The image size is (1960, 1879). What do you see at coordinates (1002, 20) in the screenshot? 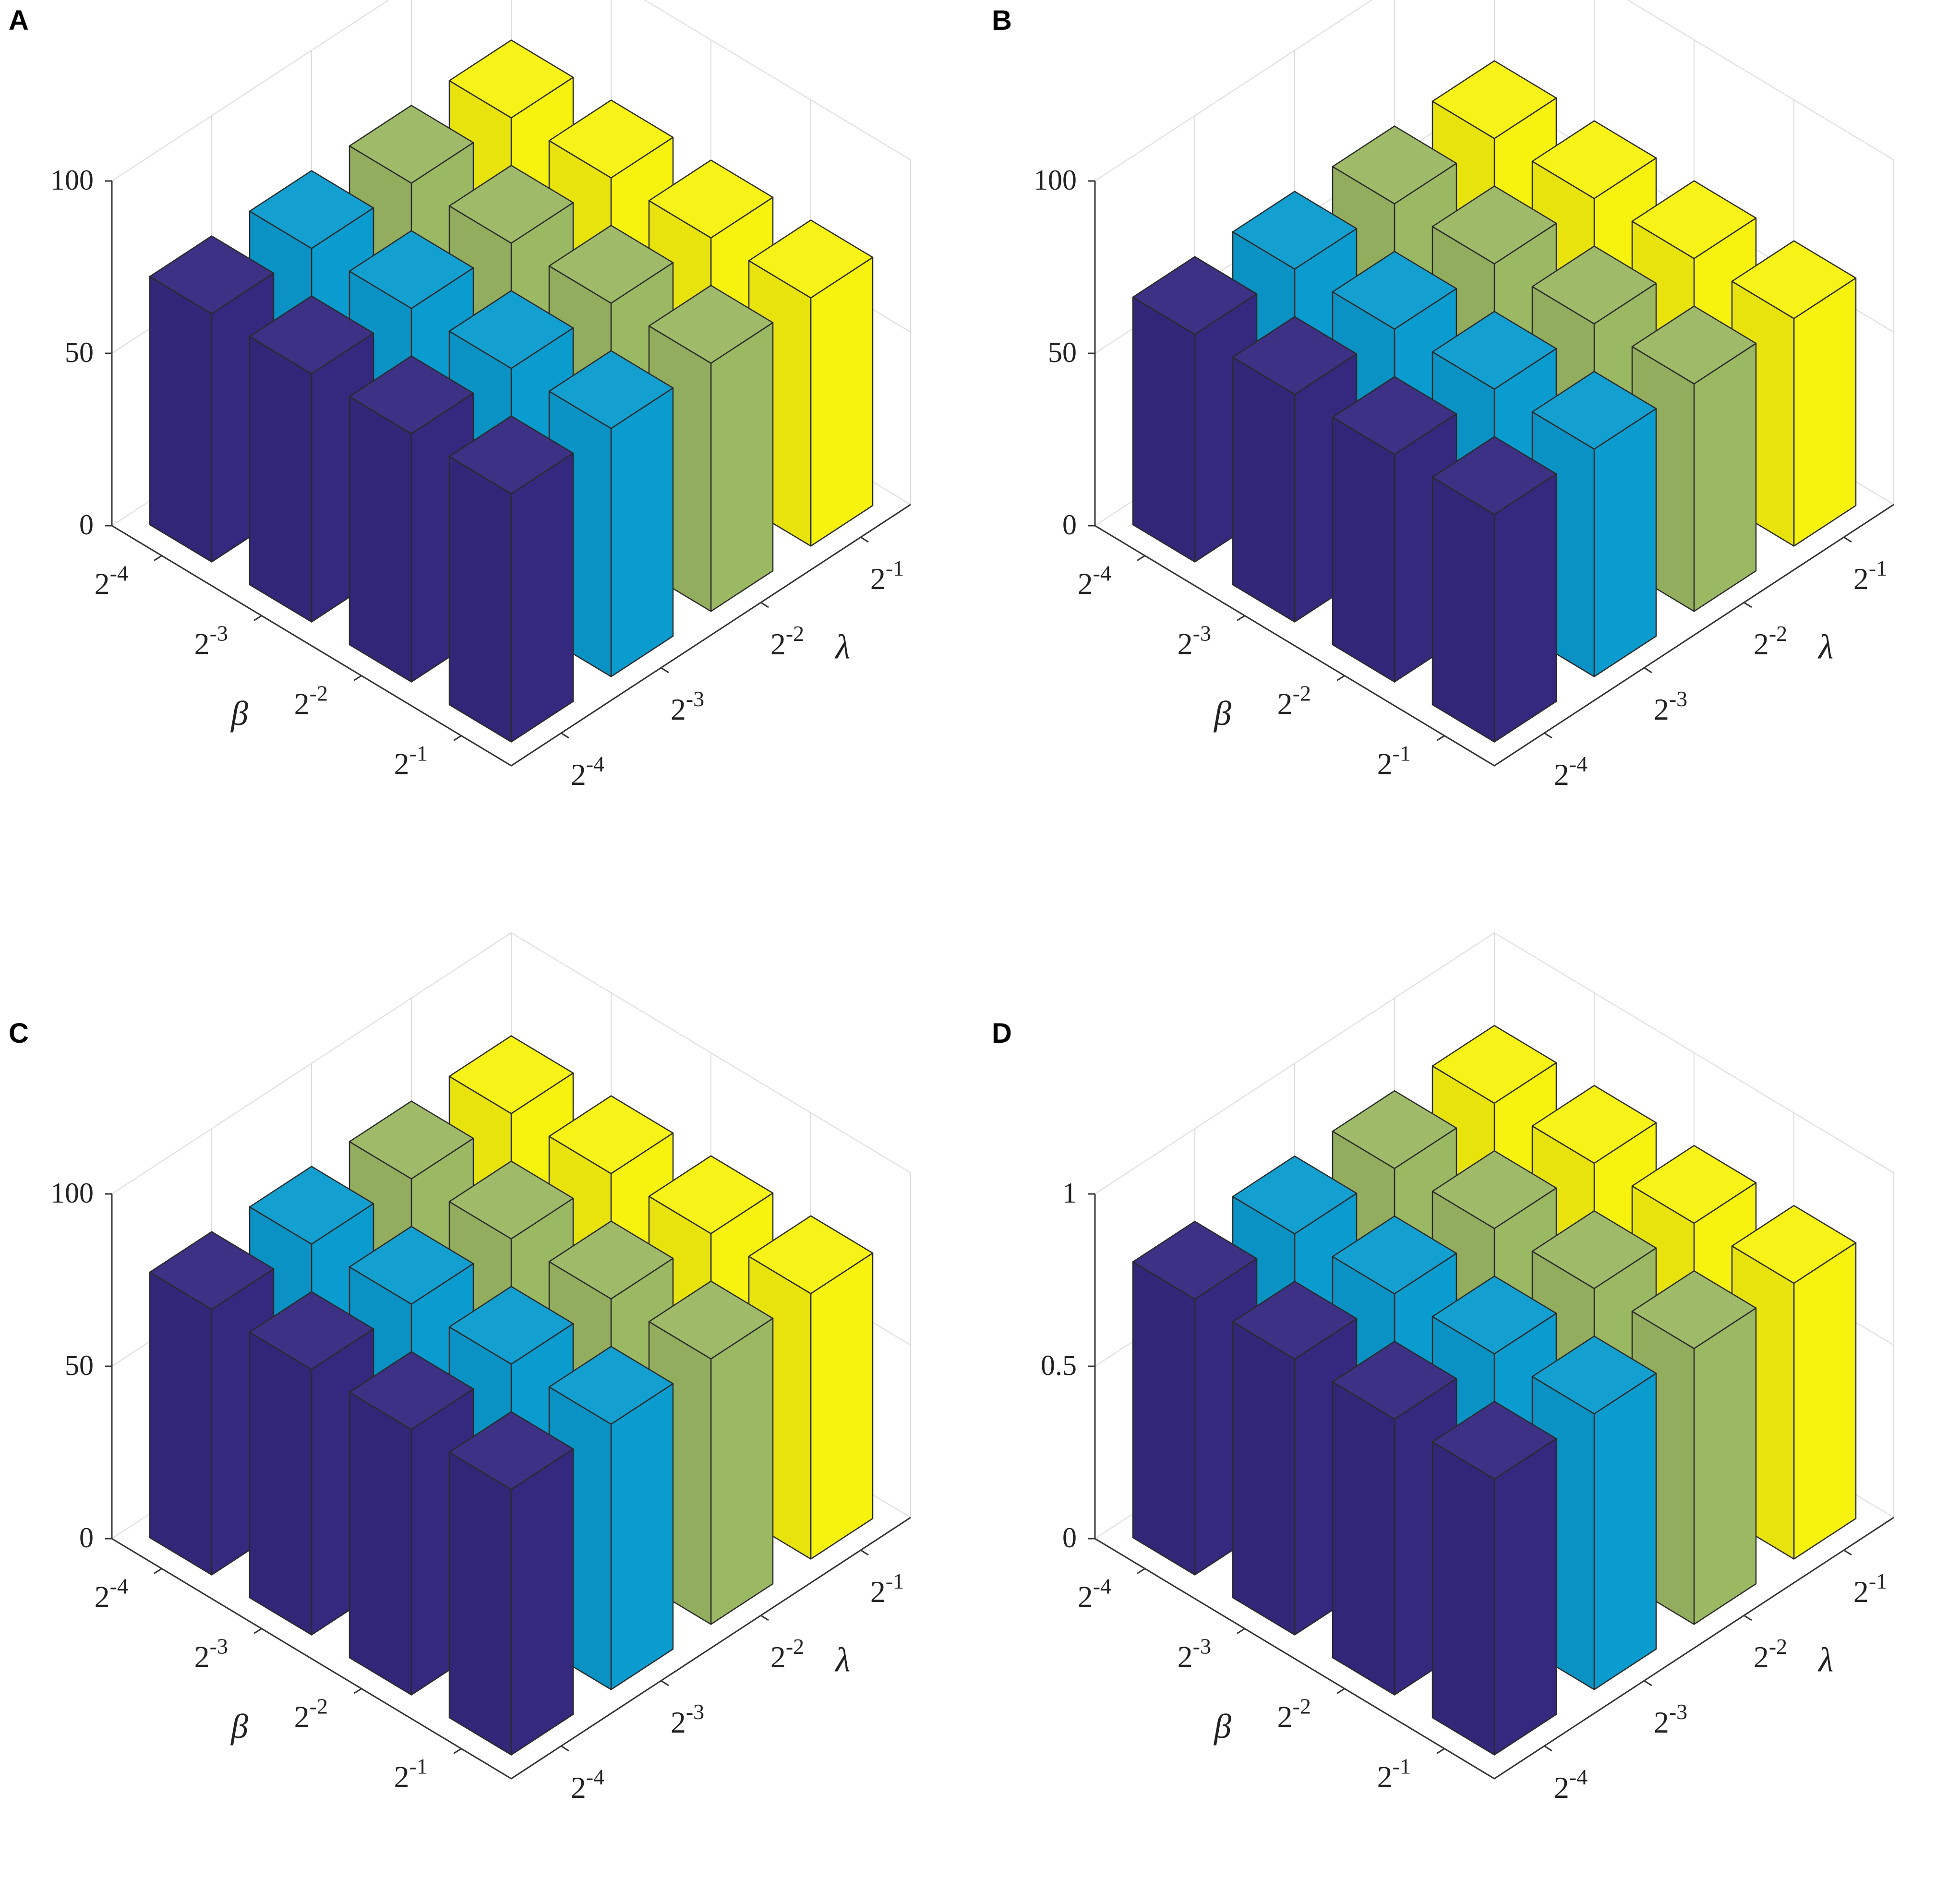
I see `panel-label: B` at bounding box center [1002, 20].